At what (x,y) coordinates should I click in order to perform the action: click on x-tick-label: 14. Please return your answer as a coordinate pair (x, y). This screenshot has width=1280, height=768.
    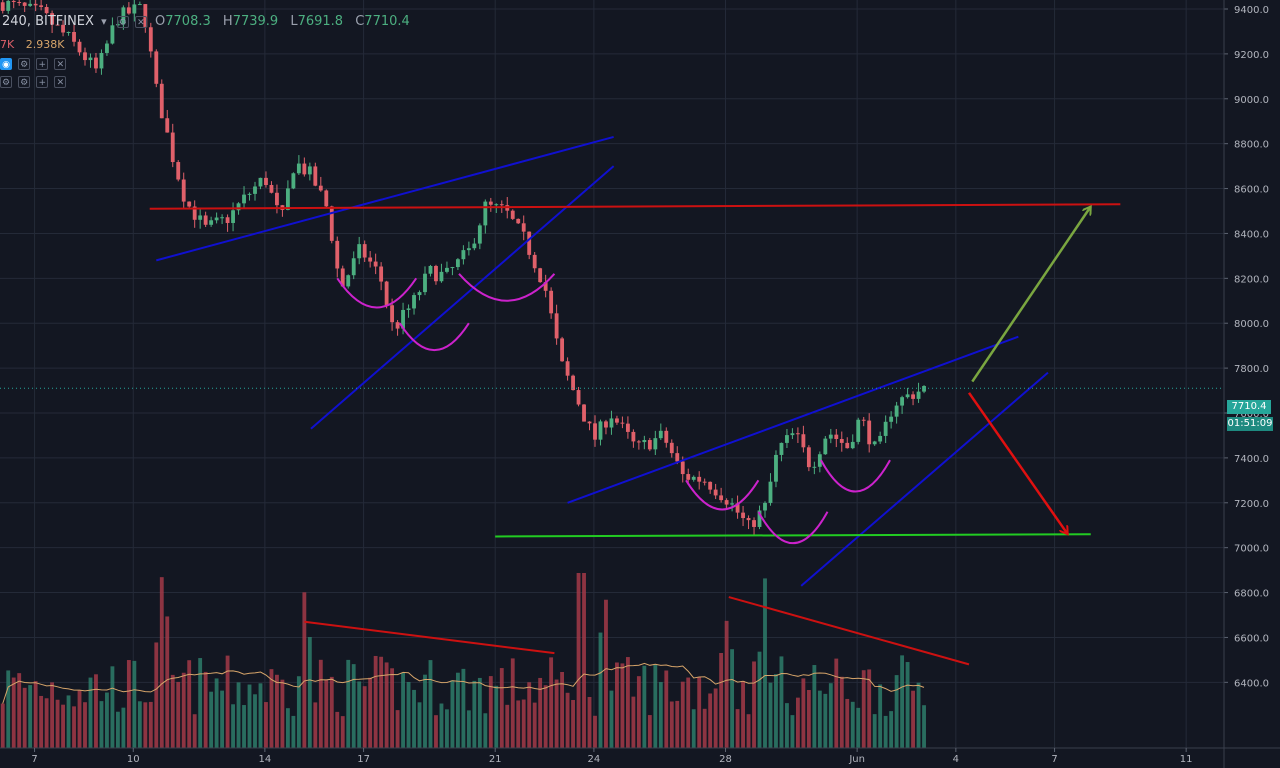
    Looking at the image, I should click on (265, 759).